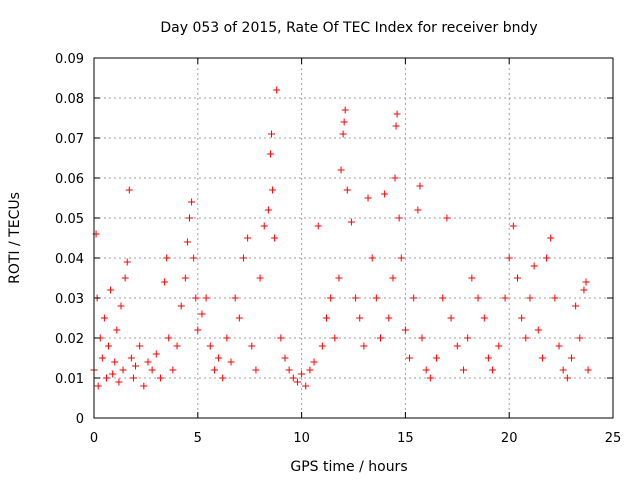 This screenshot has height=480, width=640. Describe the element at coordinates (94, 438) in the screenshot. I see `x-tick-label: 0` at that location.